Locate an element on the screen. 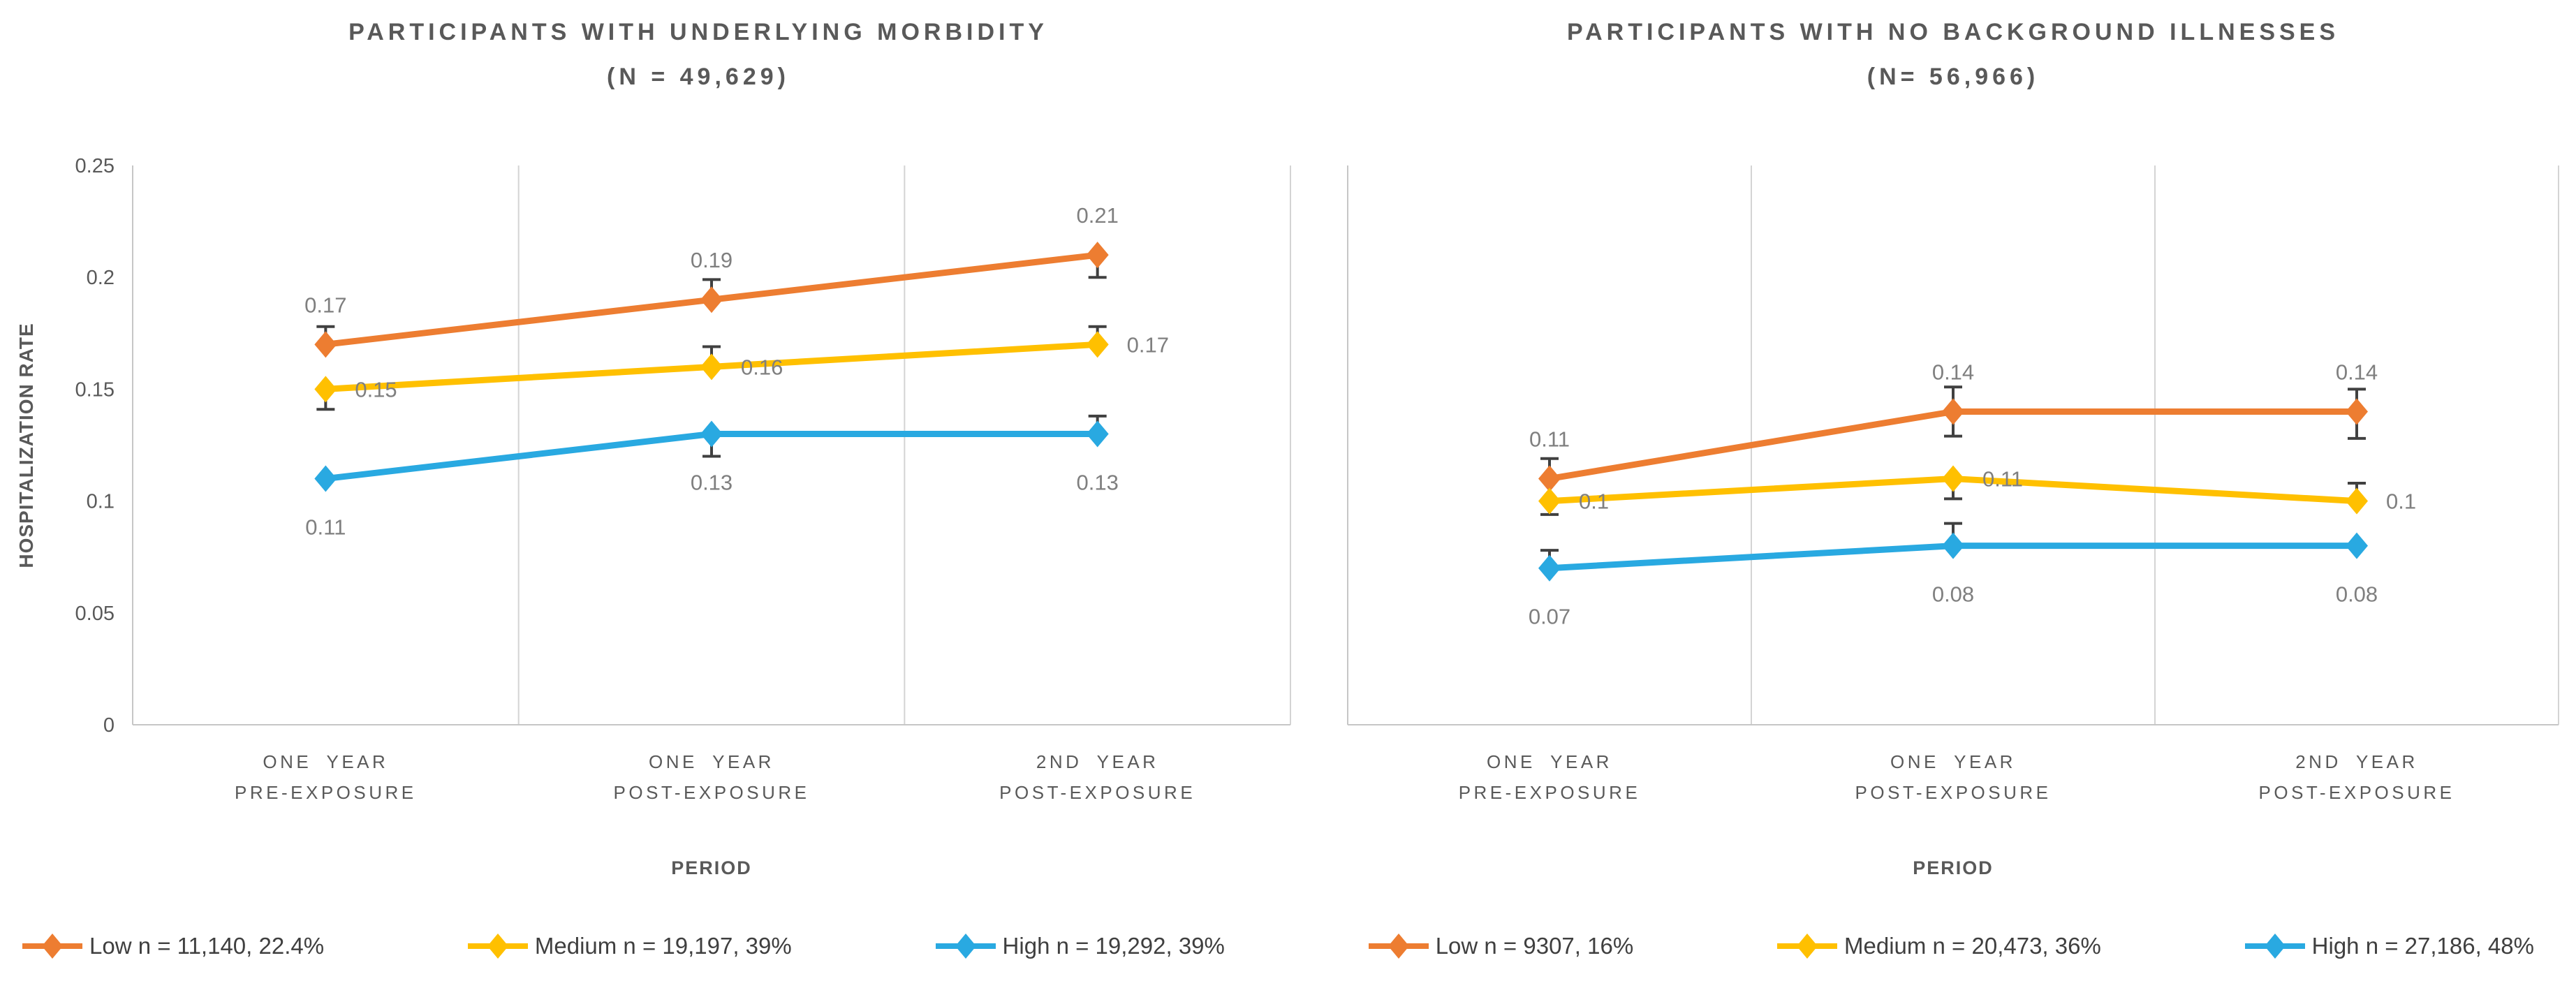  legend-label: High n = 19,292, 39% is located at coordinates (1113, 946).